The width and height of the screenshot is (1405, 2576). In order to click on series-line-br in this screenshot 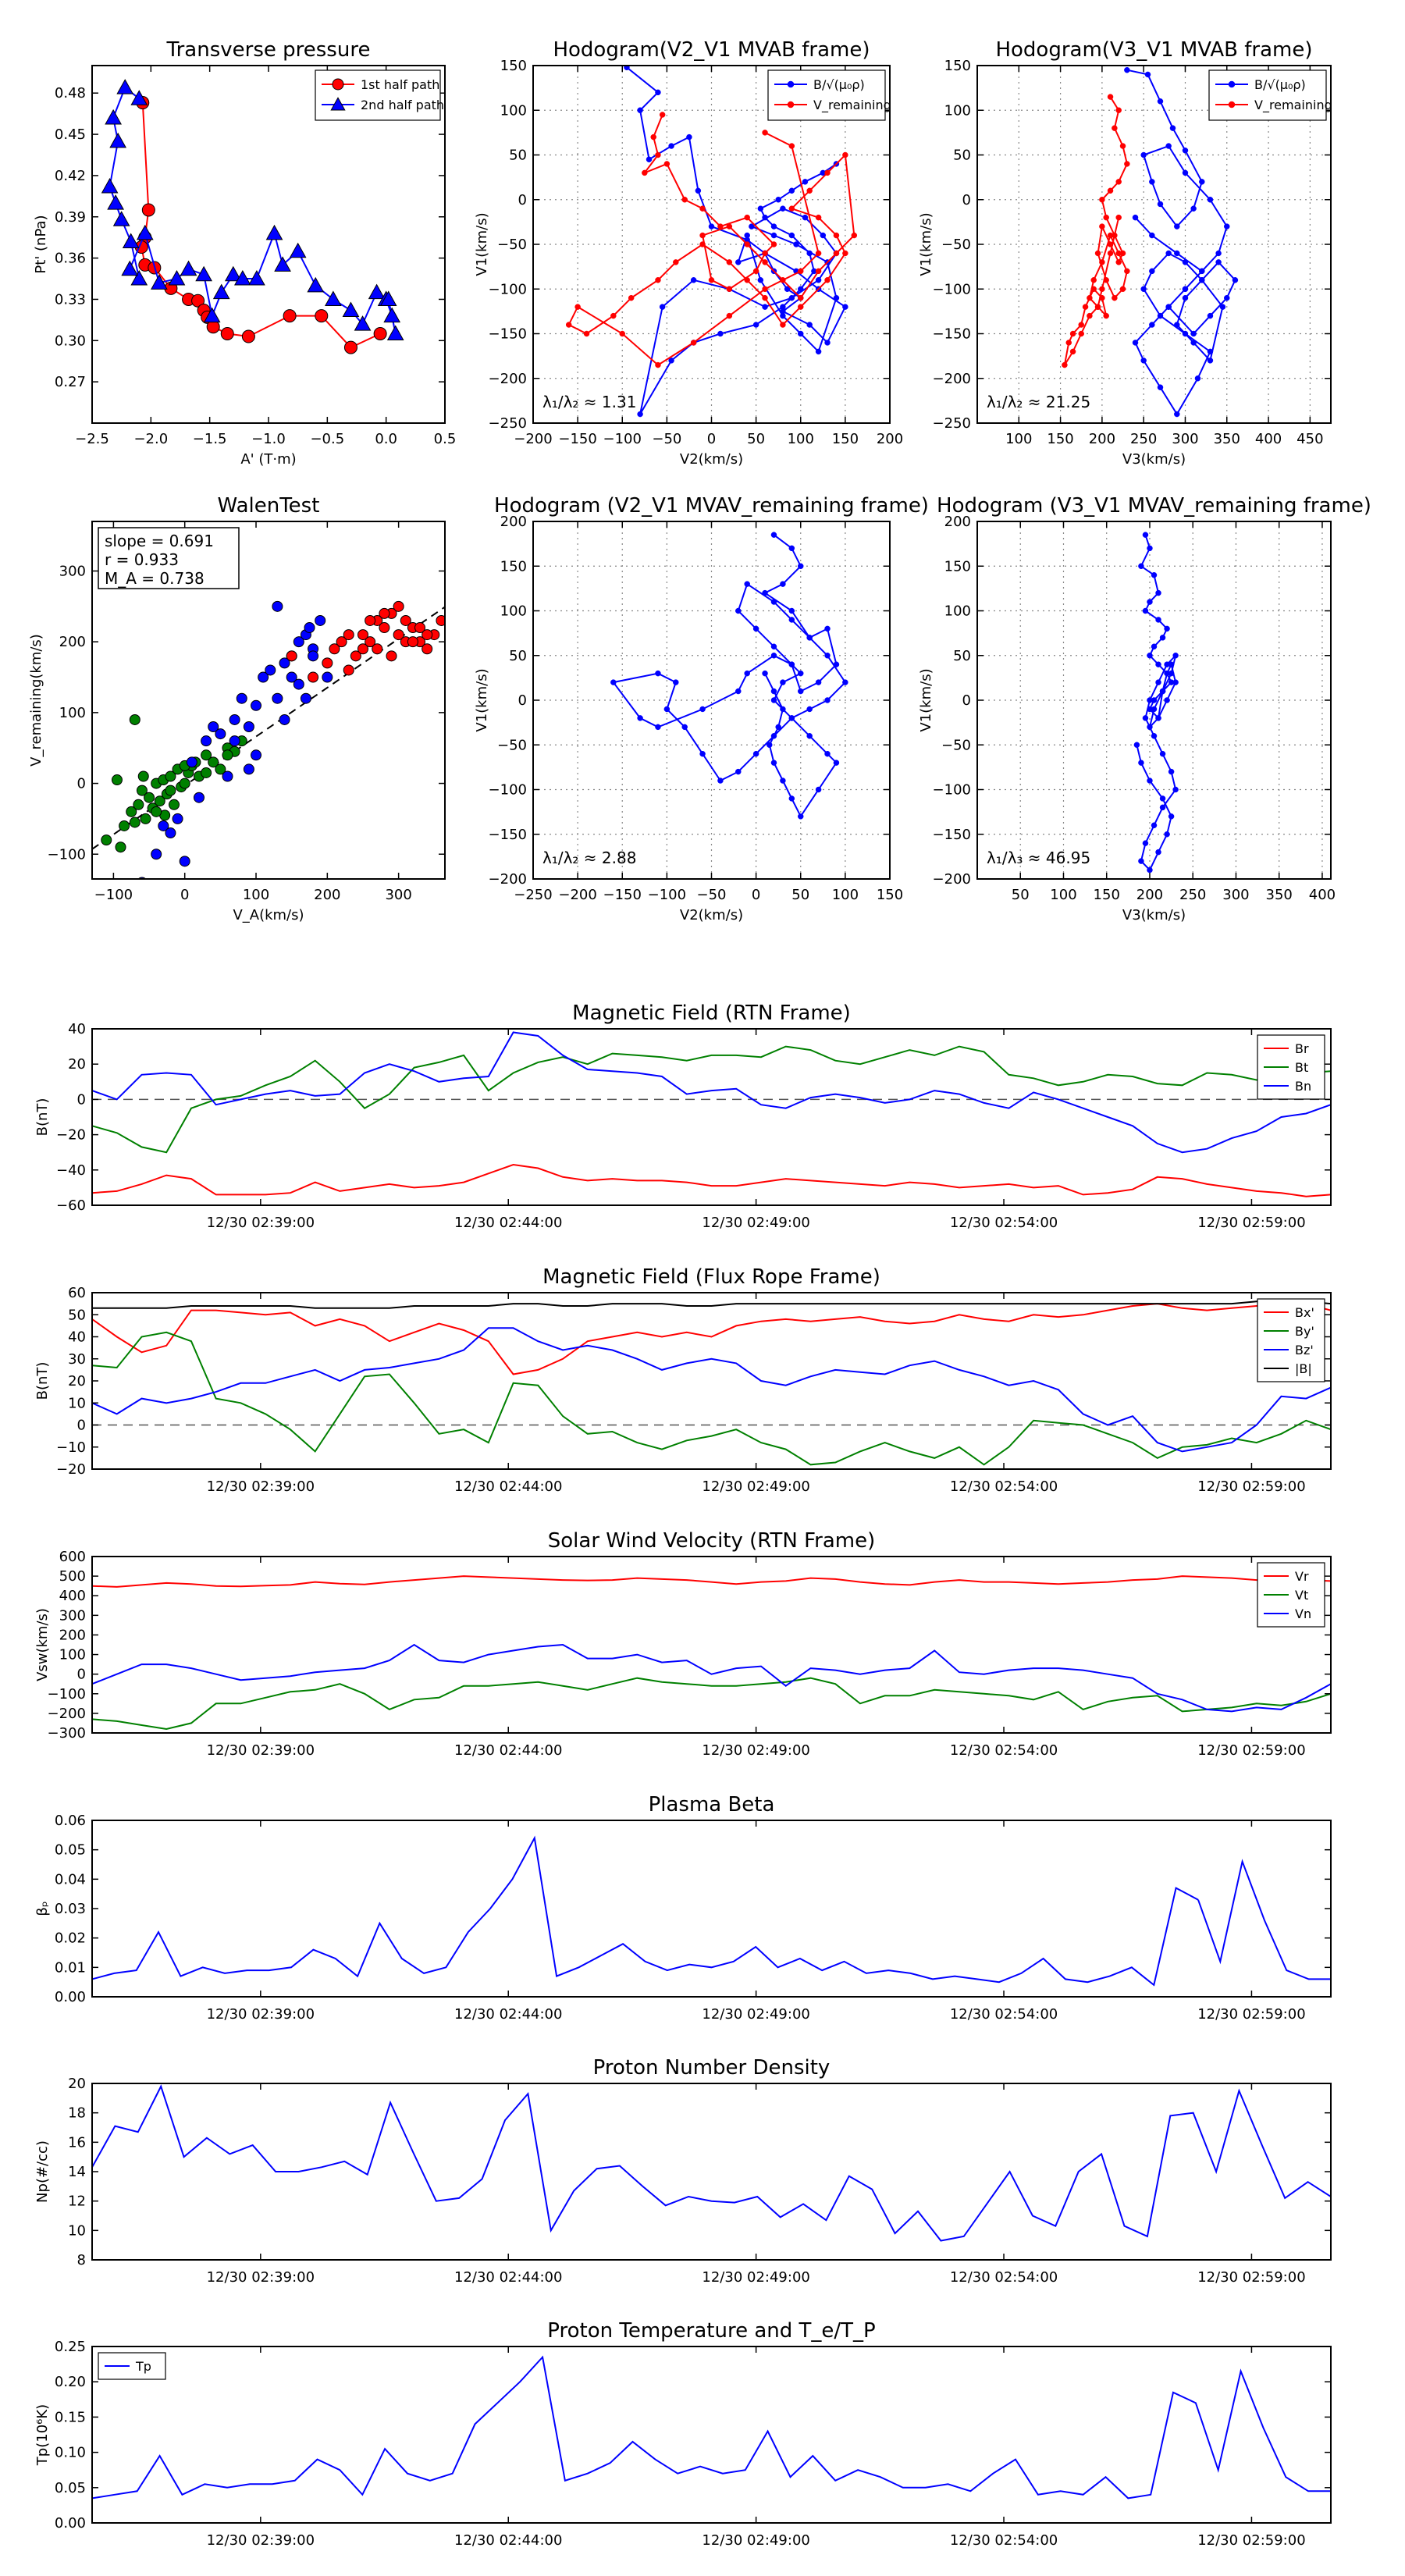, I will do `click(712, 1180)`.